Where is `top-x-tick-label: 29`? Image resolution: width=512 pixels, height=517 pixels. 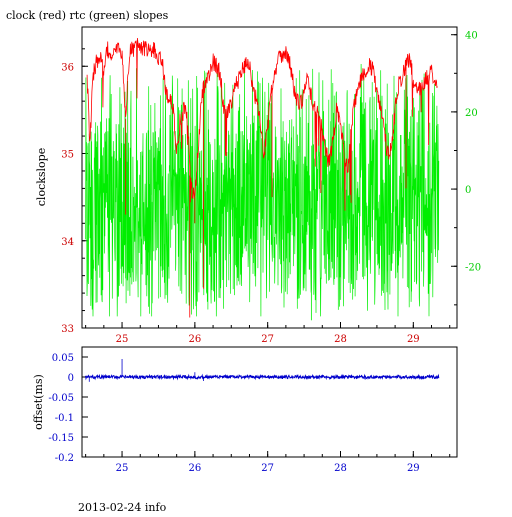 top-x-tick-label: 29 is located at coordinates (413, 339).